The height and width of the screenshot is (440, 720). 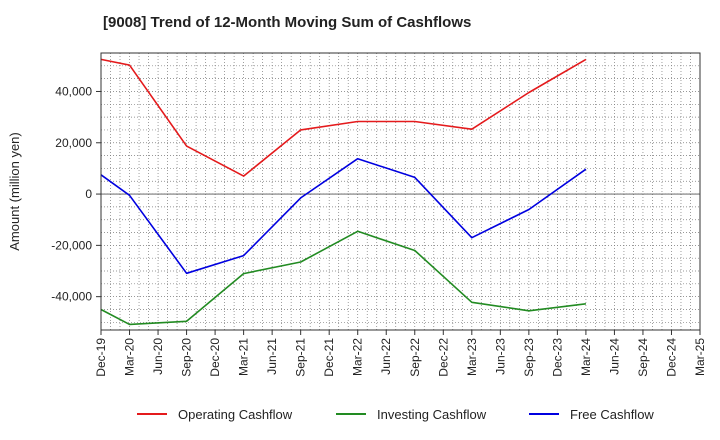 I want to click on x-tick-label: Sep-24, so click(x=643, y=357).